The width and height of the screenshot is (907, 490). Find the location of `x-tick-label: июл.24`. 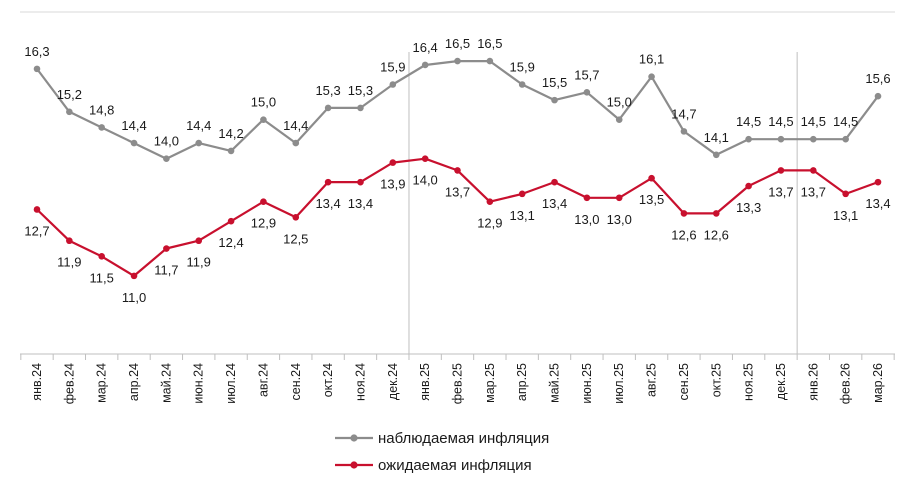

x-tick-label: июл.24 is located at coordinates (231, 383).